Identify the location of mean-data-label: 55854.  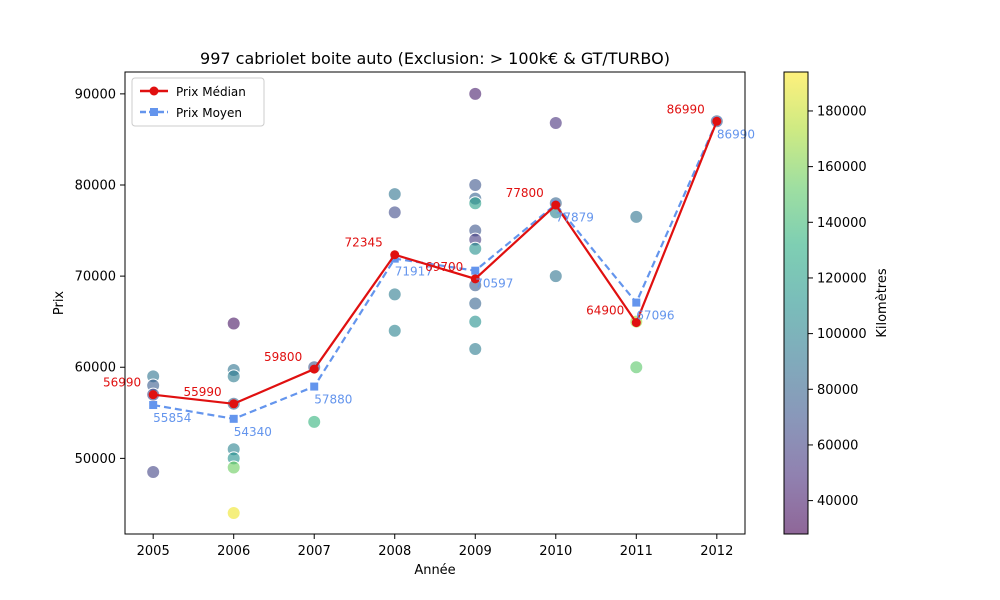
(172, 418).